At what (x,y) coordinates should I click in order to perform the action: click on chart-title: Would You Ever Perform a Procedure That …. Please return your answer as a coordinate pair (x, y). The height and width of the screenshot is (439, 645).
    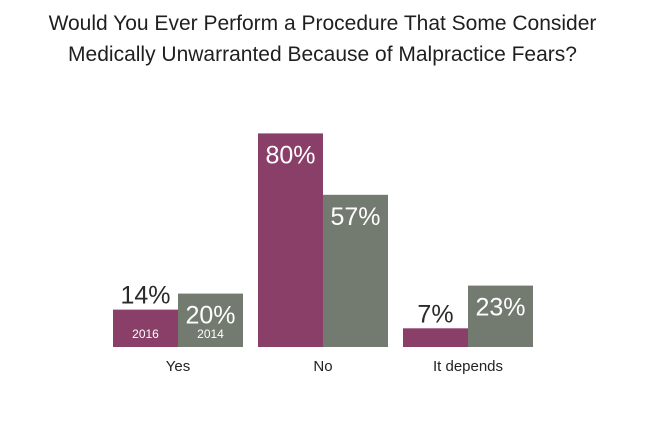
    Looking at the image, I should click on (322, 39).